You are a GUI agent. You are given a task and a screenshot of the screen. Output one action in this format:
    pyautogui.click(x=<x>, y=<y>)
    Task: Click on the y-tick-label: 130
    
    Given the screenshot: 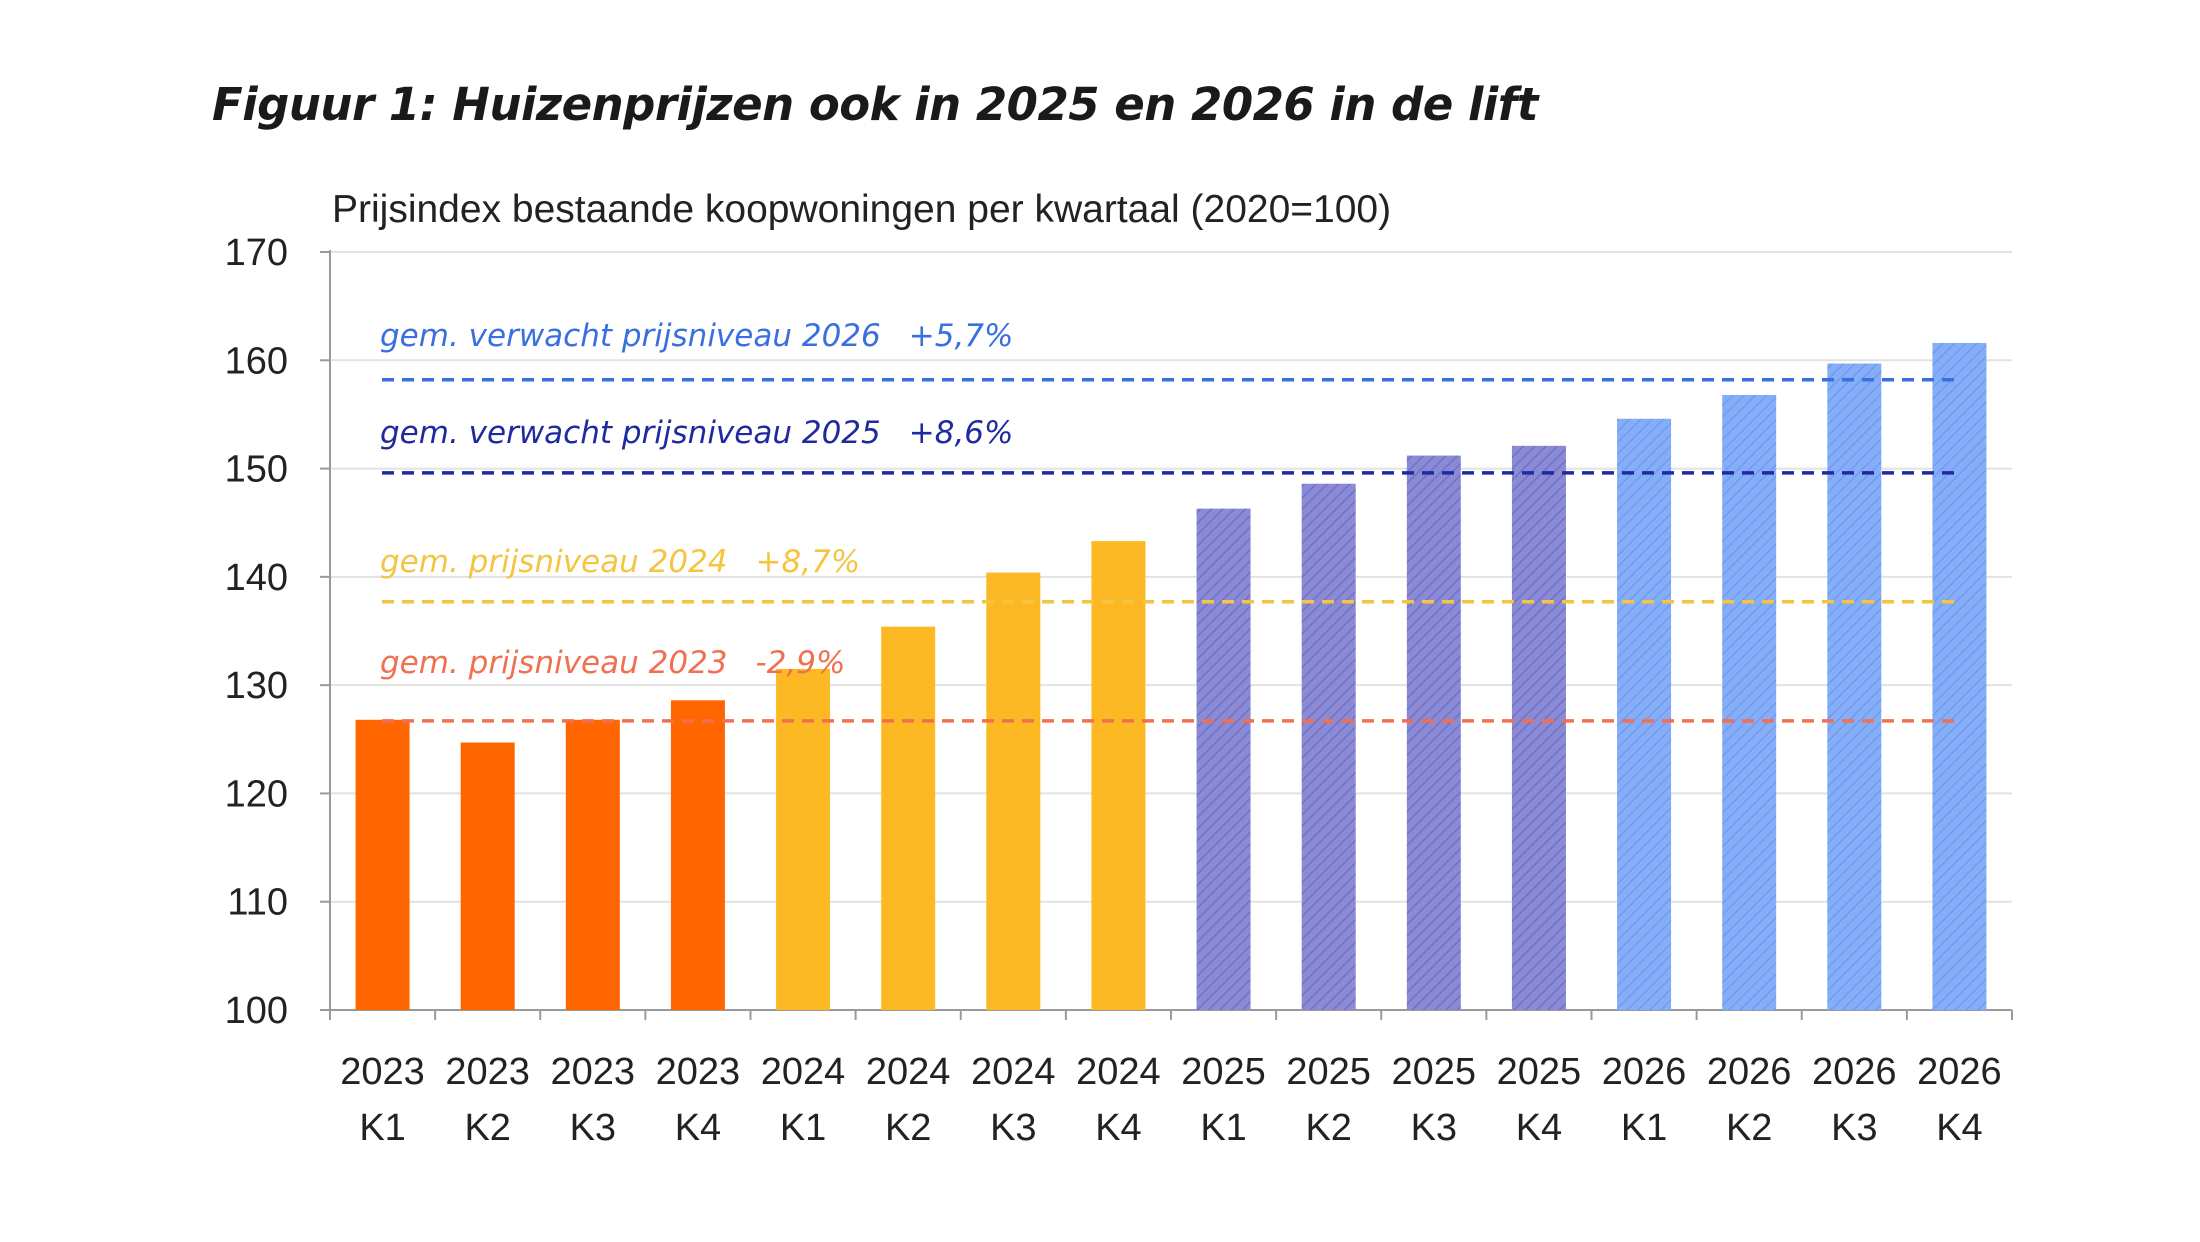 What is the action you would take?
    pyautogui.click(x=256, y=686)
    